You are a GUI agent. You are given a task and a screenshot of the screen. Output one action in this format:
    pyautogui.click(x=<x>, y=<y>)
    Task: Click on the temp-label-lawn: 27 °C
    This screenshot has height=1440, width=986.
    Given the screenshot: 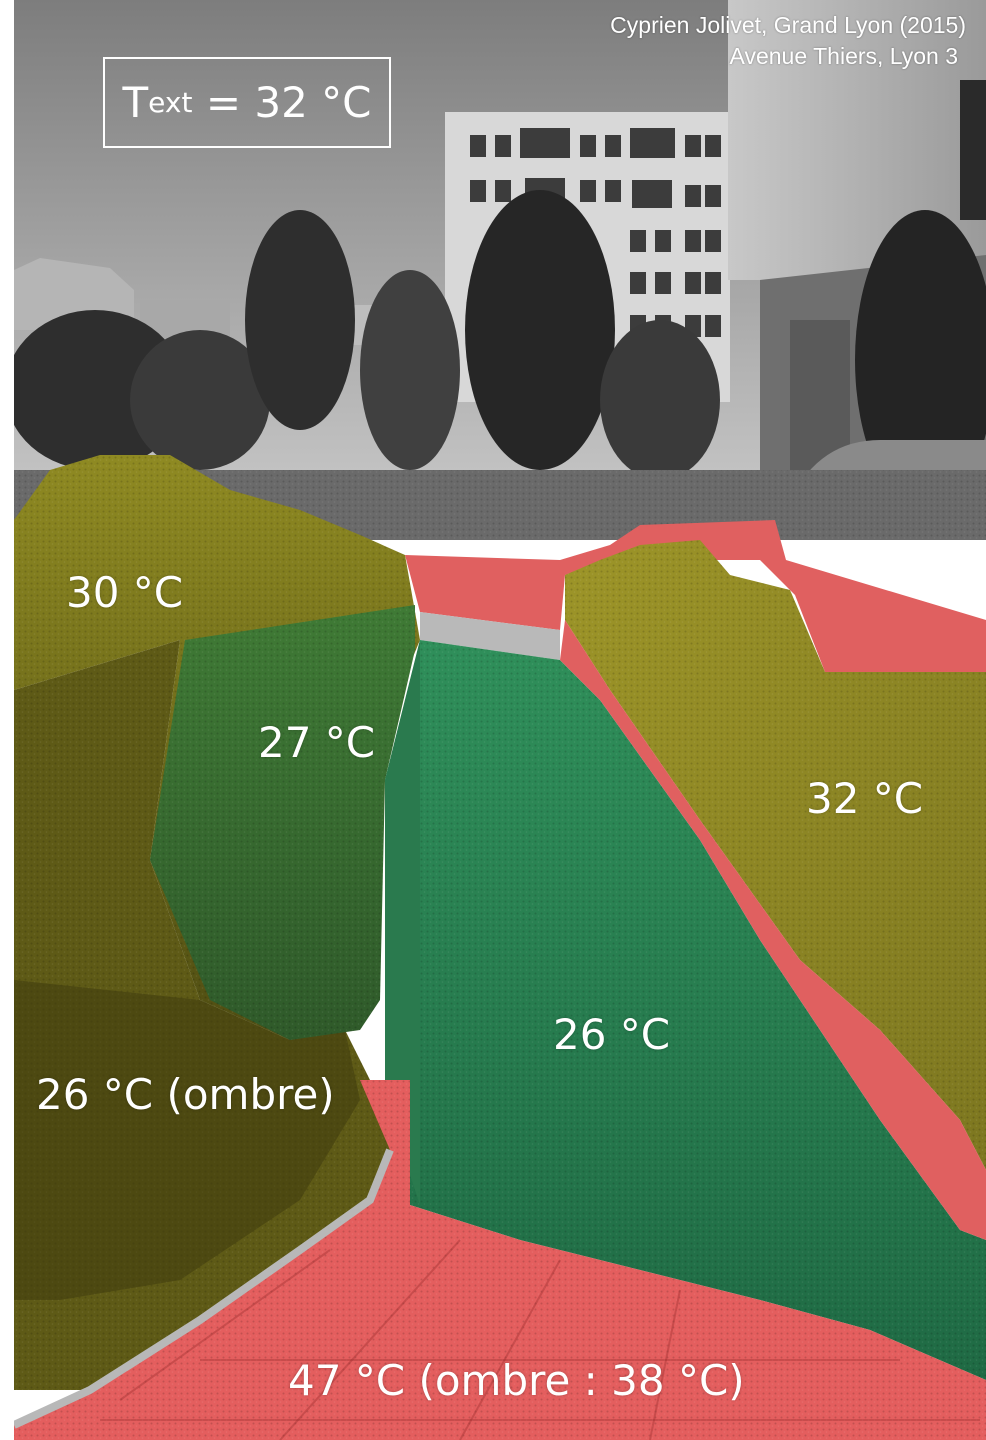 What is the action you would take?
    pyautogui.click(x=317, y=742)
    